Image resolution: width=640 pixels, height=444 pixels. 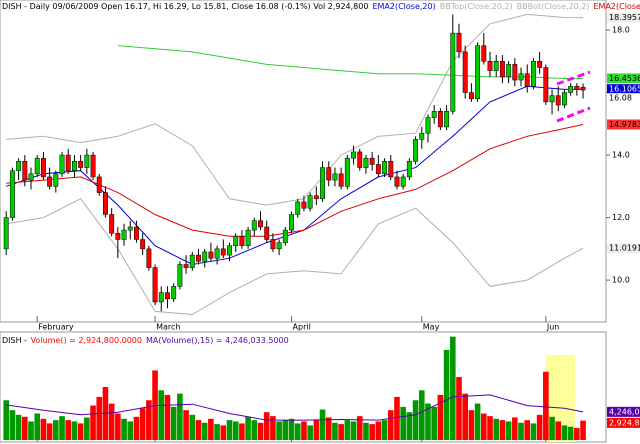 What do you see at coordinates (616, 6) in the screenshot?
I see `legend-entry: EMA2(Close,50)` at bounding box center [616, 6].